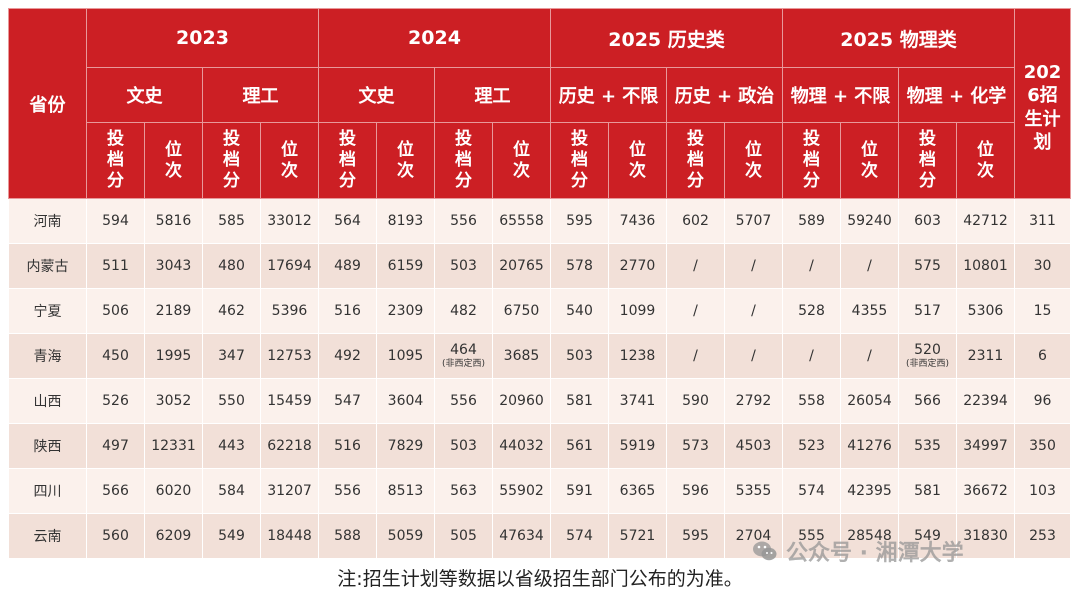 This screenshot has height=595, width=1080. Describe the element at coordinates (637, 536) in the screenshot. I see `data-cell: 5721` at that location.